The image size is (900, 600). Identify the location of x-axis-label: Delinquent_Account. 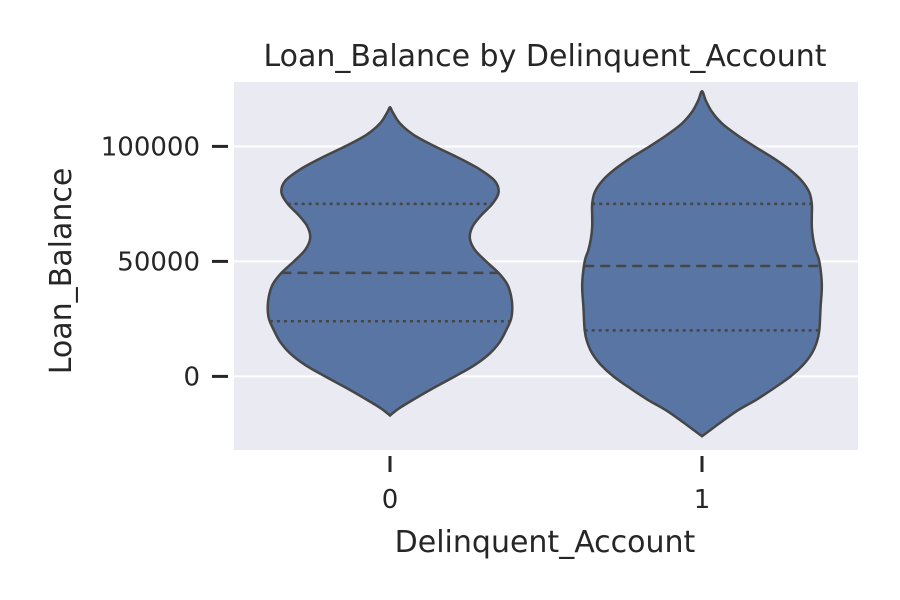
(545, 542).